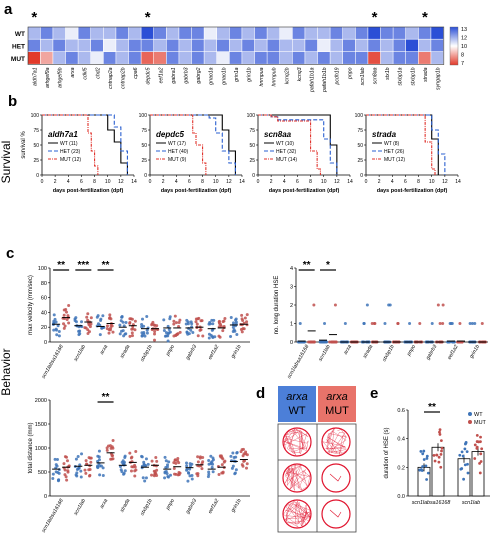 The image size is (500, 540). What do you see at coordinates (18, 47) in the screenshot?
I see `heatmap-row-label: HET` at bounding box center [18, 47].